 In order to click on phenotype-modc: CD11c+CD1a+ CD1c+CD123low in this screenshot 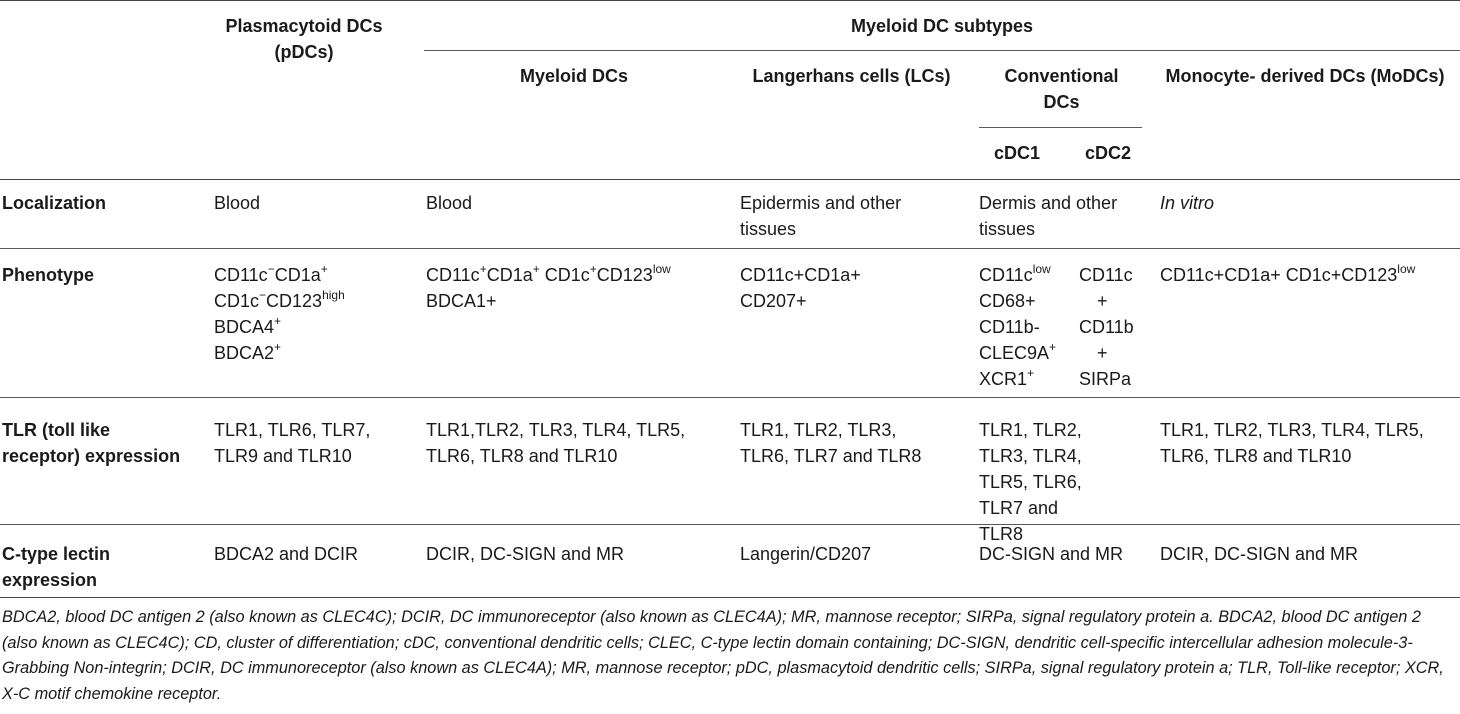, I will do `click(1288, 273)`.